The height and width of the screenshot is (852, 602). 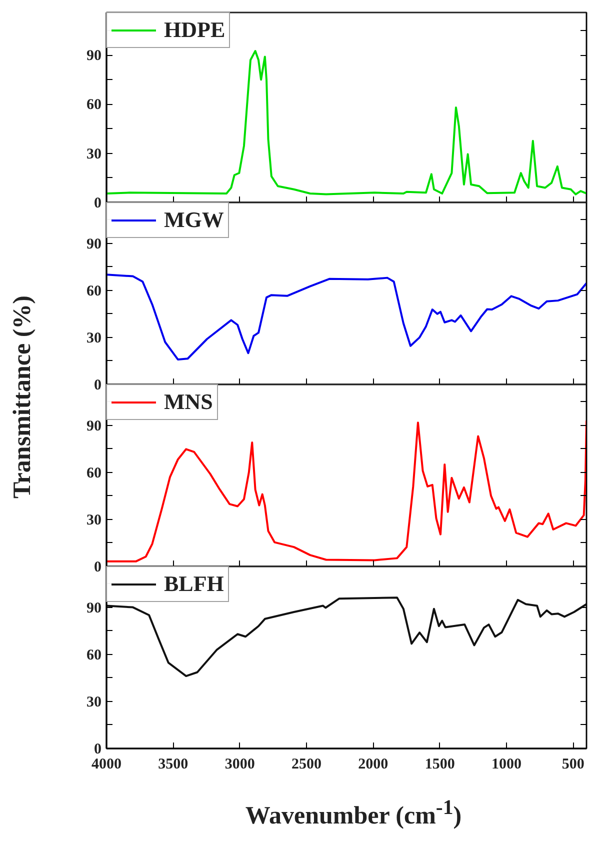 I want to click on x-tick-label: 3000, so click(x=239, y=764).